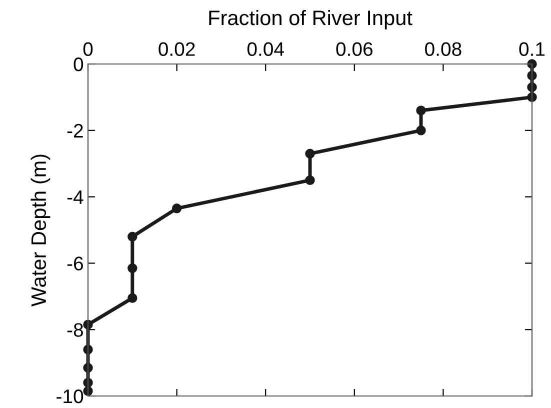 The width and height of the screenshot is (551, 408). What do you see at coordinates (265, 49) in the screenshot?
I see `x-tick-label: 0.04` at bounding box center [265, 49].